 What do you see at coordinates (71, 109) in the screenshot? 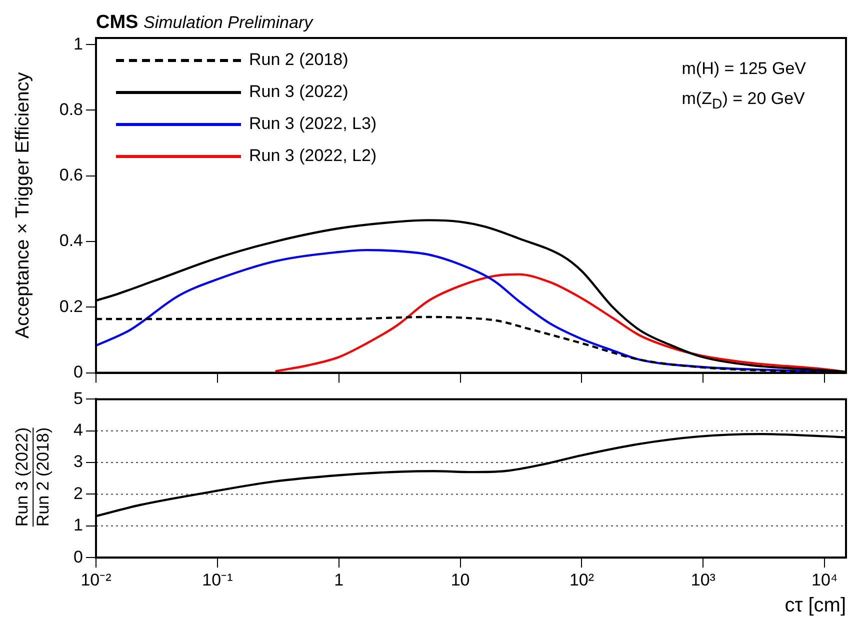
I see `y-tick-label: 0.8` at bounding box center [71, 109].